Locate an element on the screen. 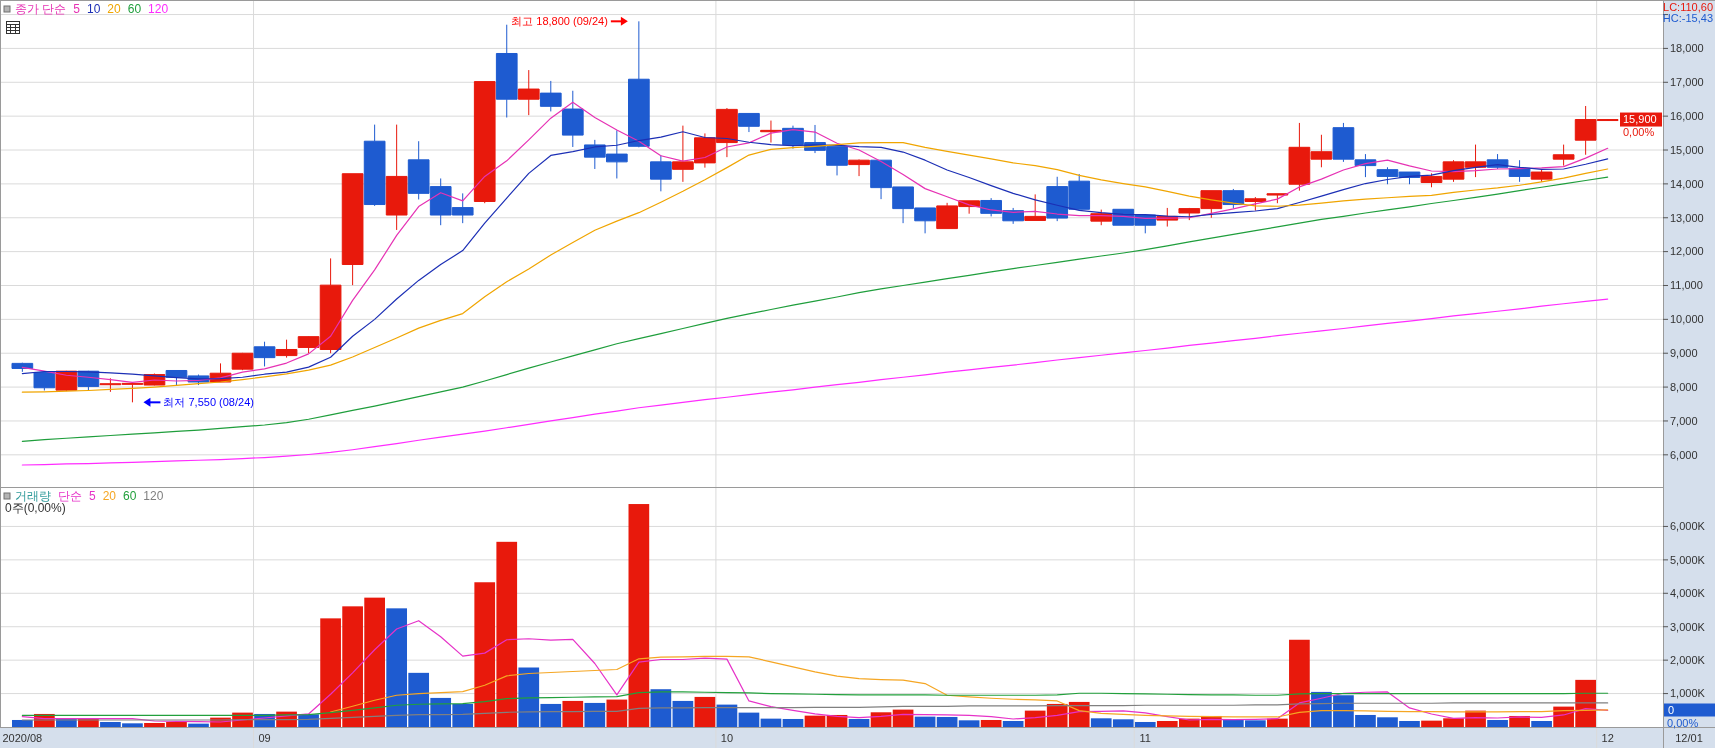  y-tick-label: 7,000 is located at coordinates (1684, 420).